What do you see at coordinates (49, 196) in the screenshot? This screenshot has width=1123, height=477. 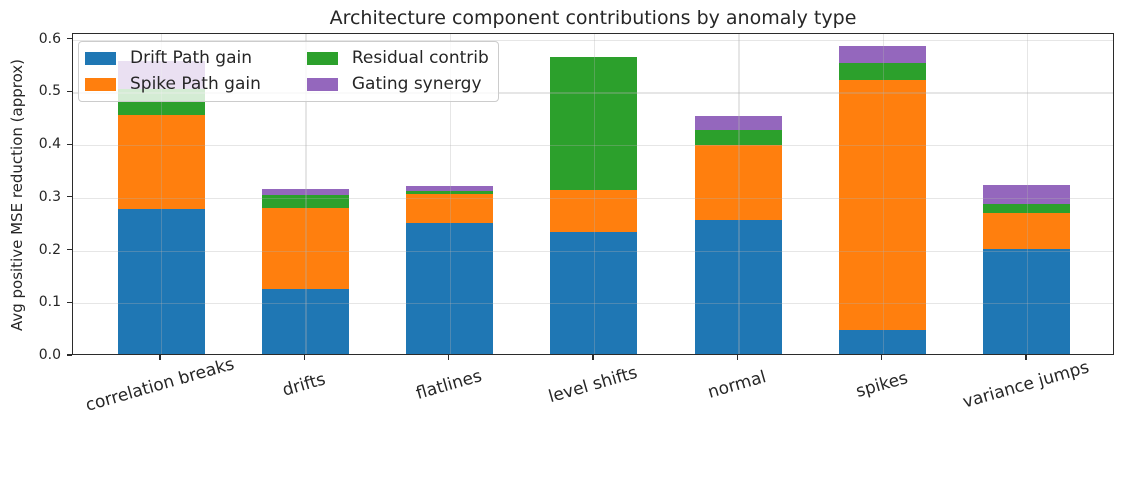 I see `y-tick-label: 0.3` at bounding box center [49, 196].